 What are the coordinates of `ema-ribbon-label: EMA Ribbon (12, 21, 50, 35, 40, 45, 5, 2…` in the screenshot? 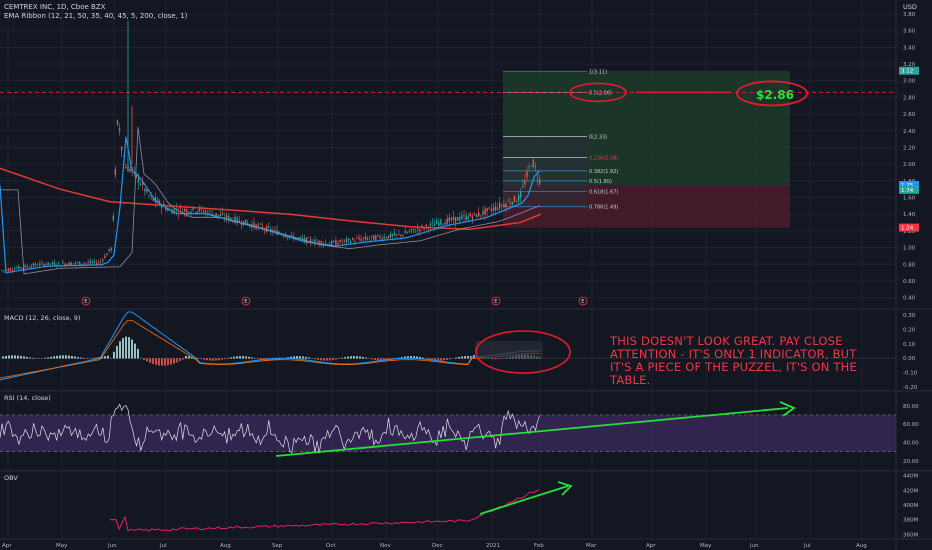 It's located at (96, 16).